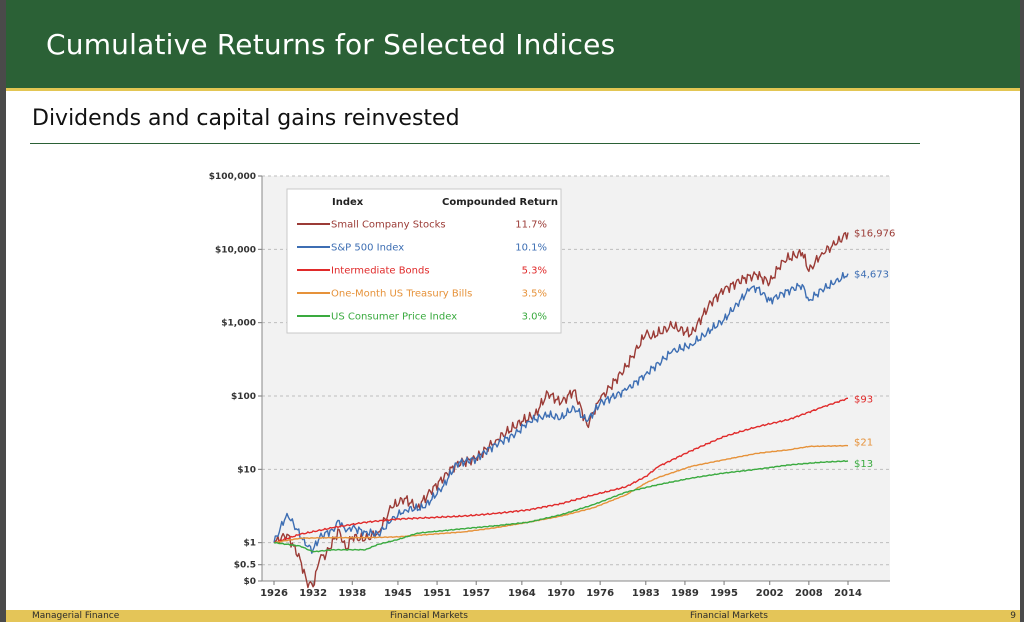 This screenshot has height=622, width=1024. I want to click on legend-entry-return-3: 3.5%, so click(534, 294).